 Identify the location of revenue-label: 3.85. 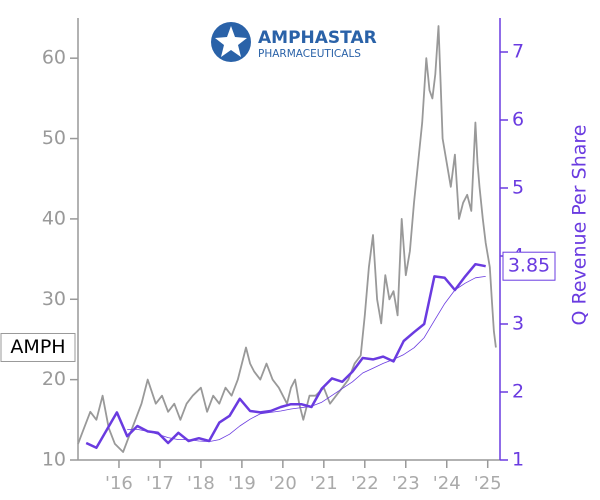
(529, 266).